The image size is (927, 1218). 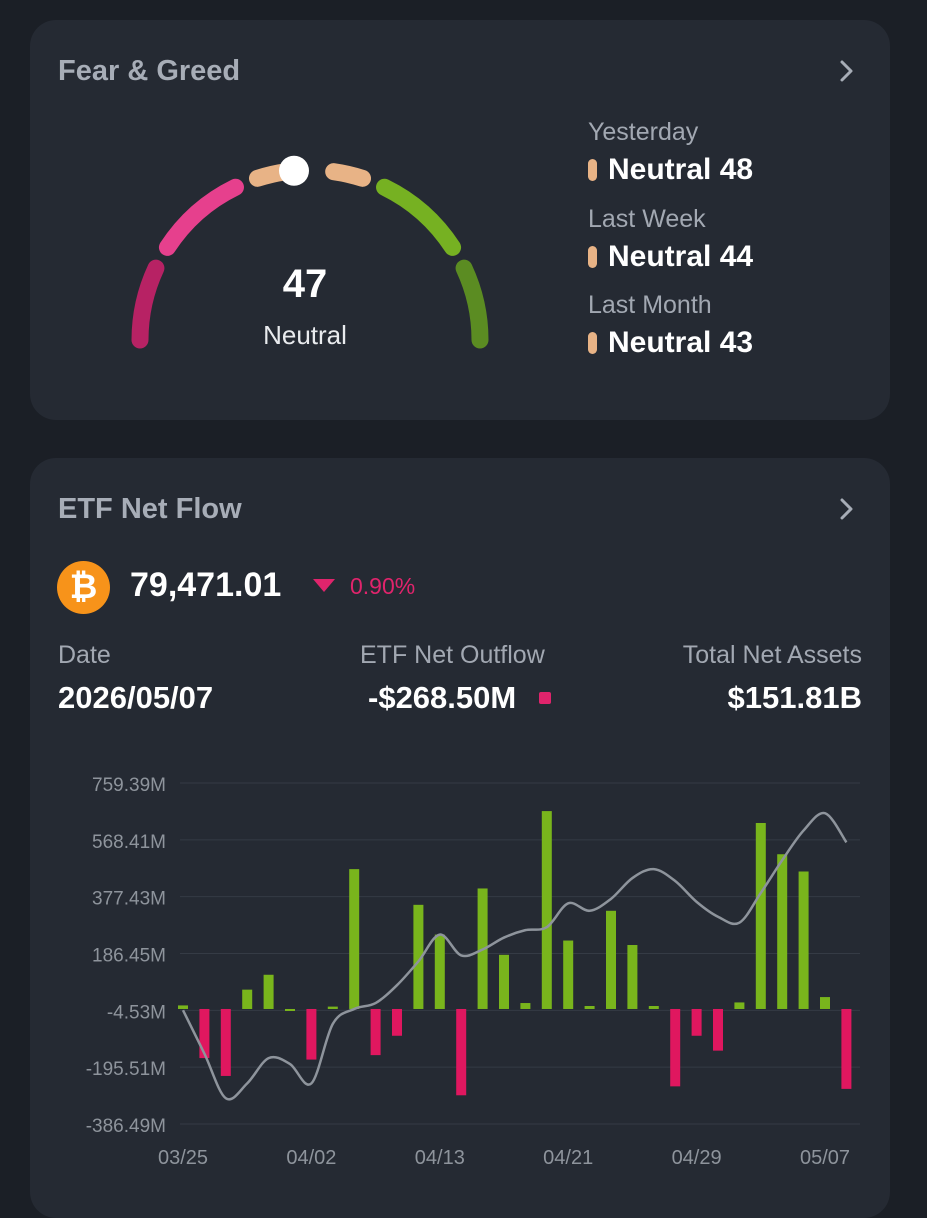 I want to click on gauge-segment-extreme-greed, so click(x=472, y=304).